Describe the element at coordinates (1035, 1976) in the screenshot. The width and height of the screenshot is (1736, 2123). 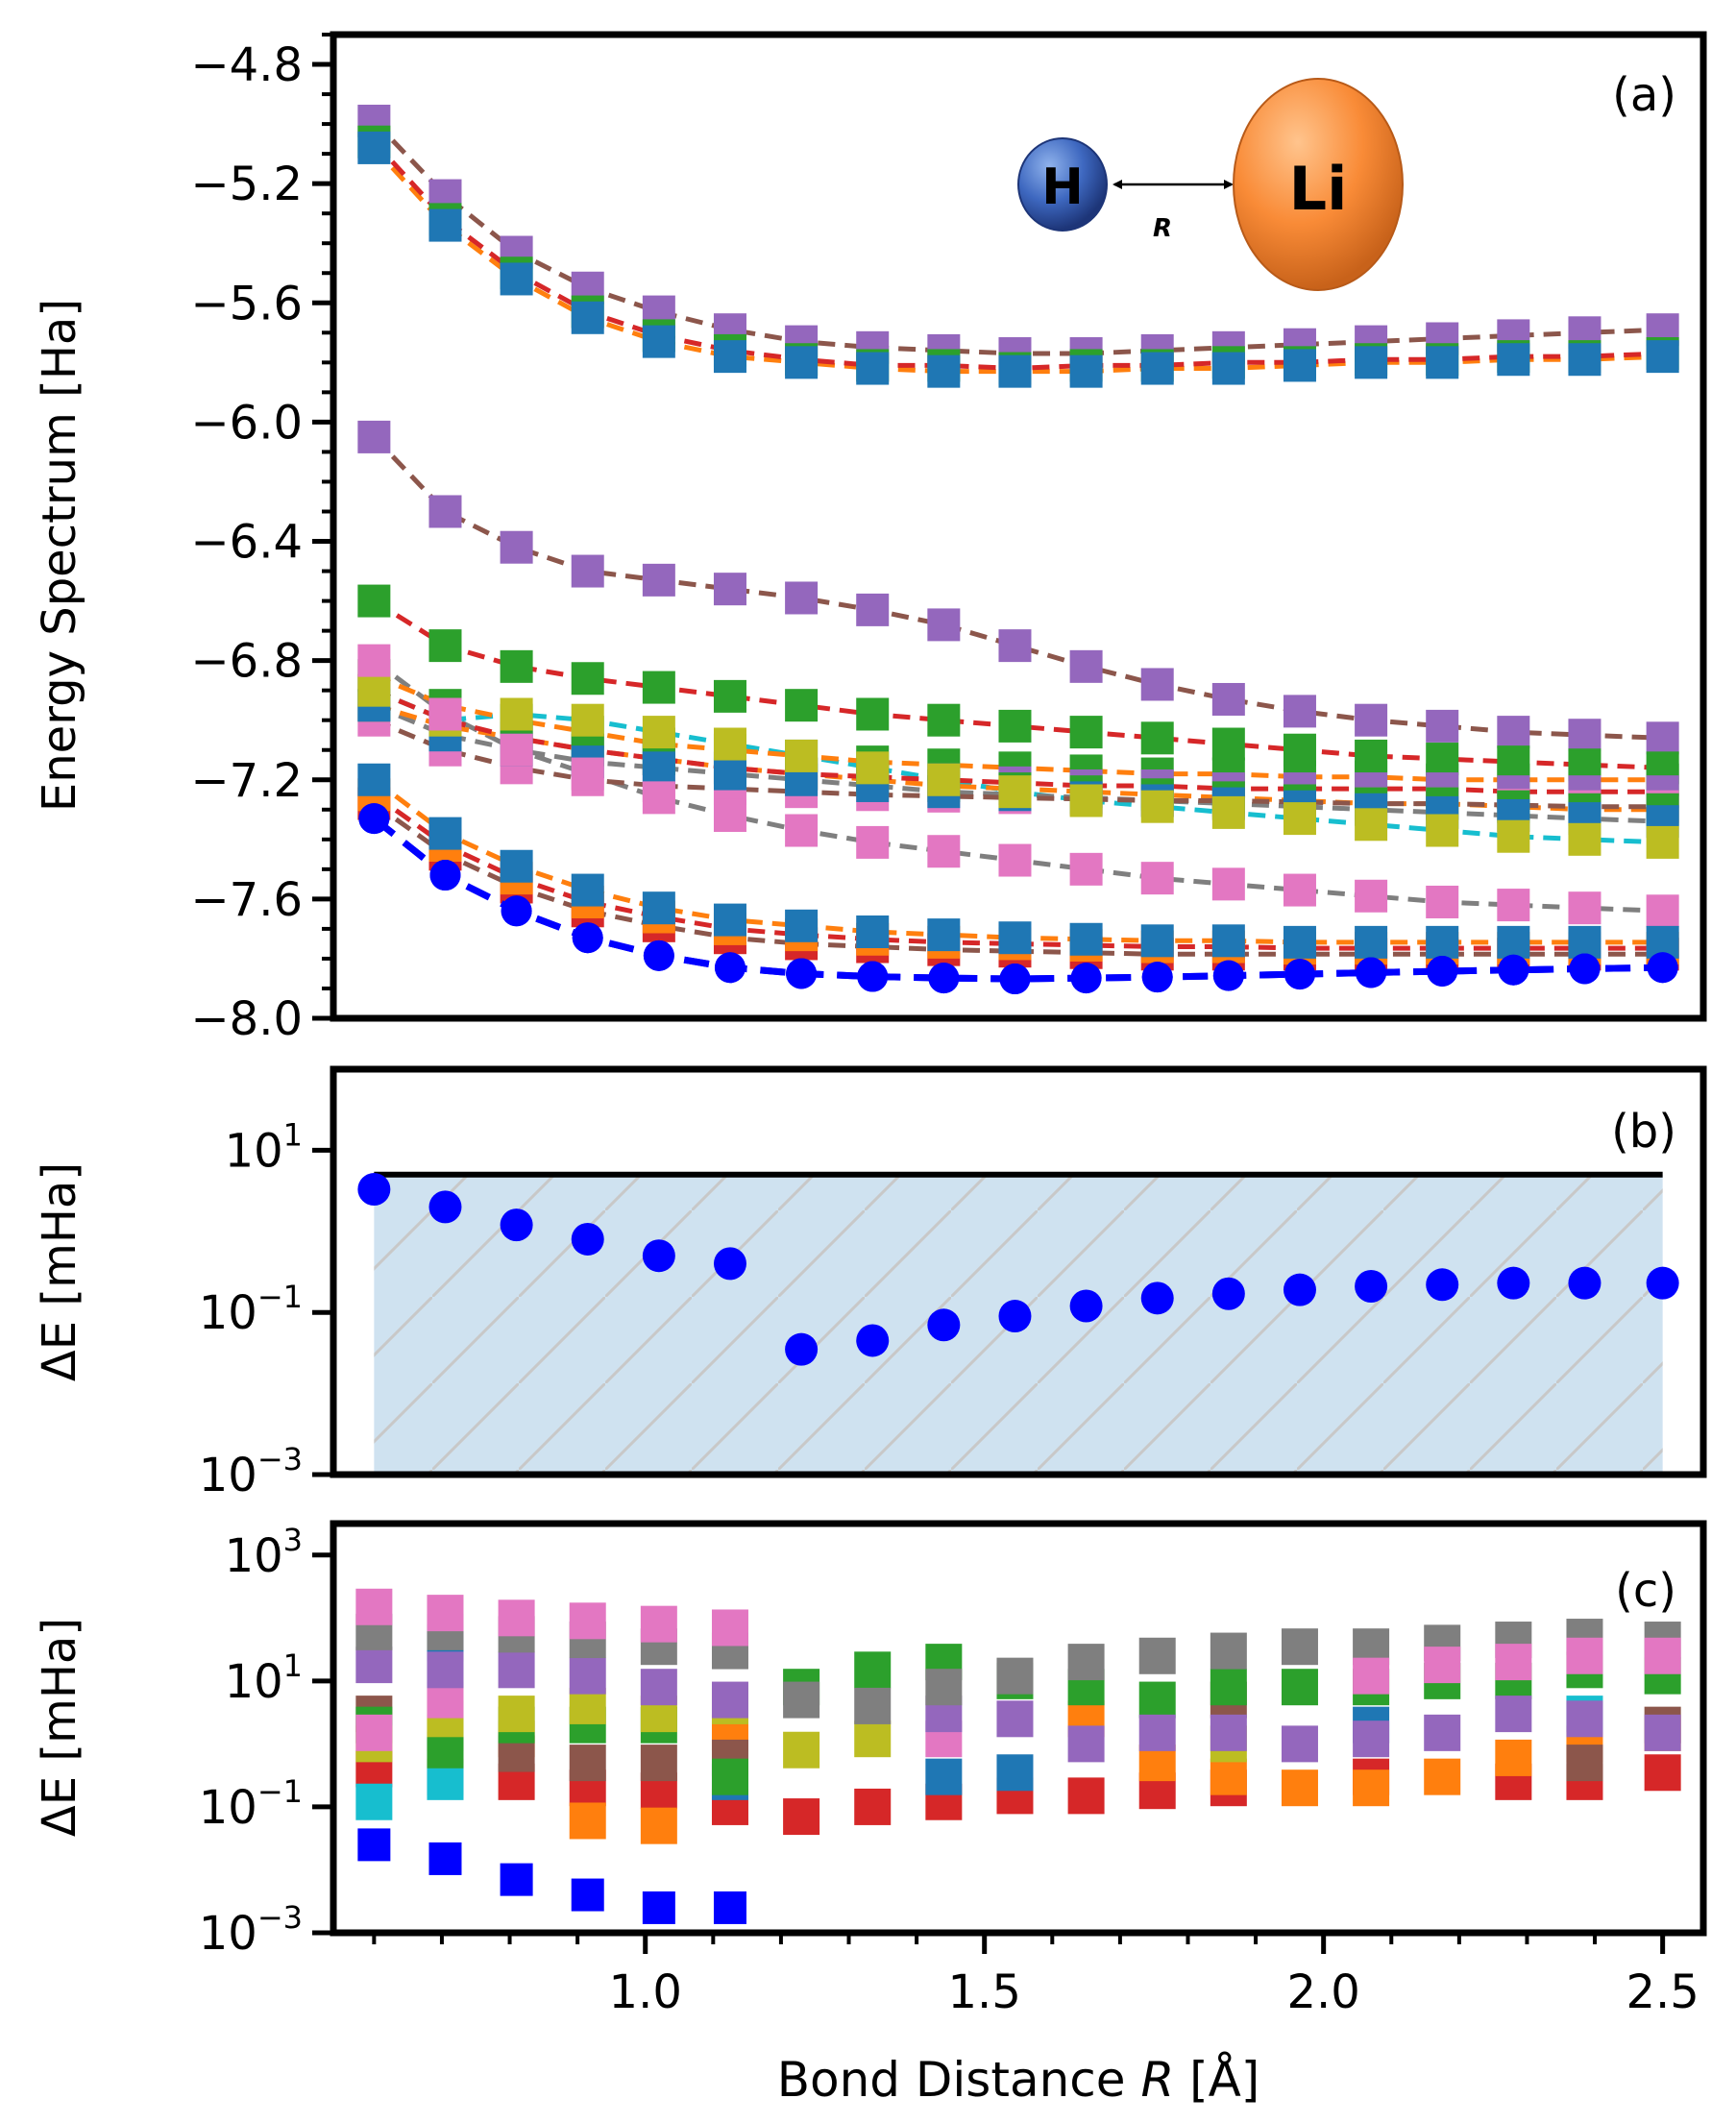
I see `shared-x-axis: 1.0 1.5 2.0 2.5` at that location.